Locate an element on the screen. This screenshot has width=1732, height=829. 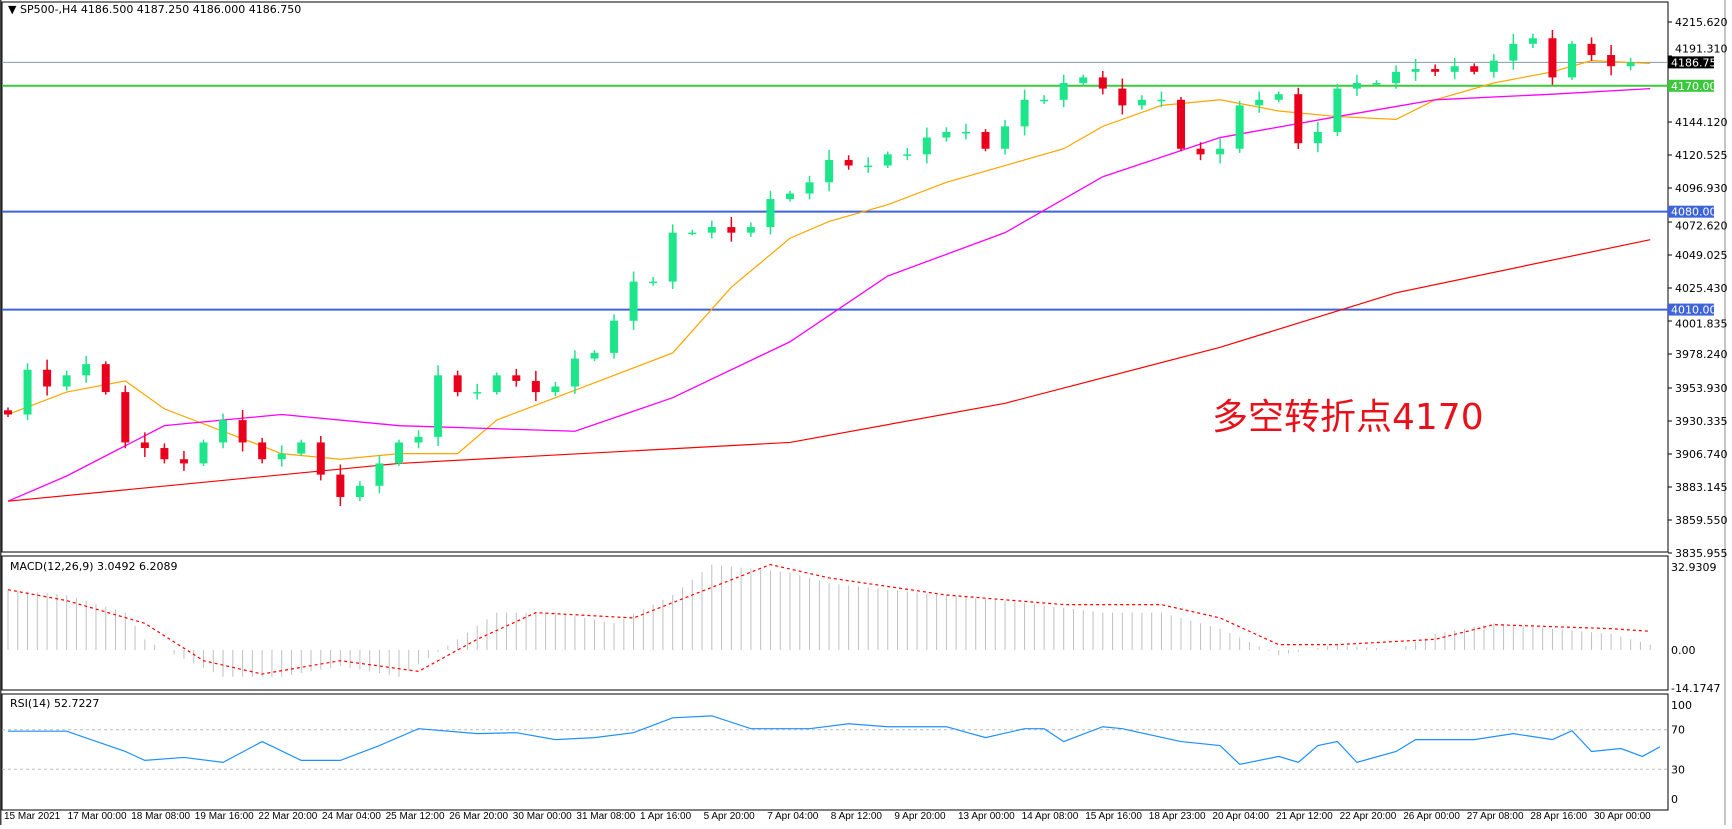
macd-tick-label: 32.9309 is located at coordinates (1694, 567).